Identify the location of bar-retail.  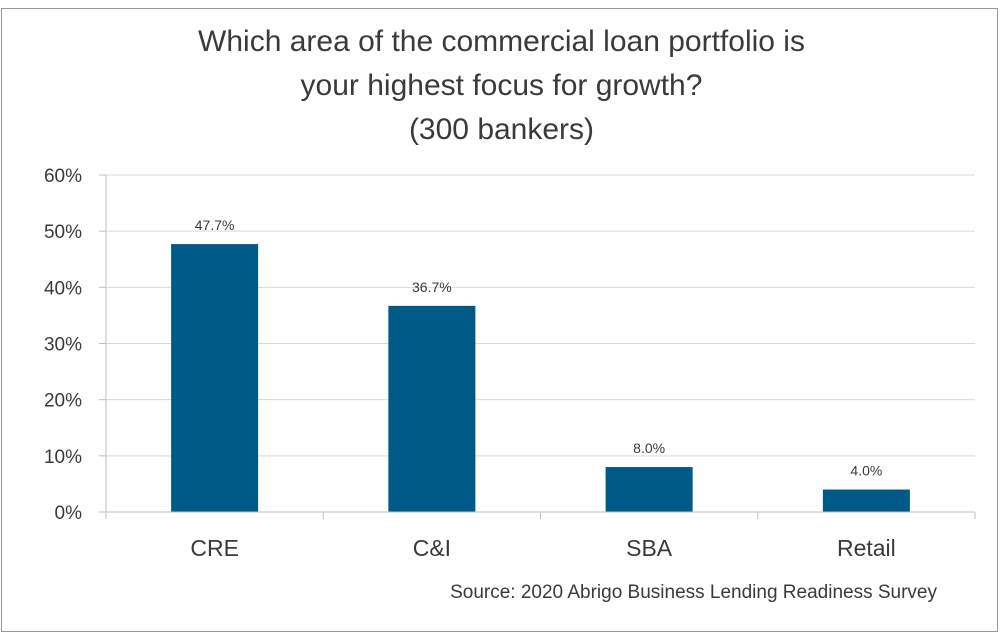
(866, 500).